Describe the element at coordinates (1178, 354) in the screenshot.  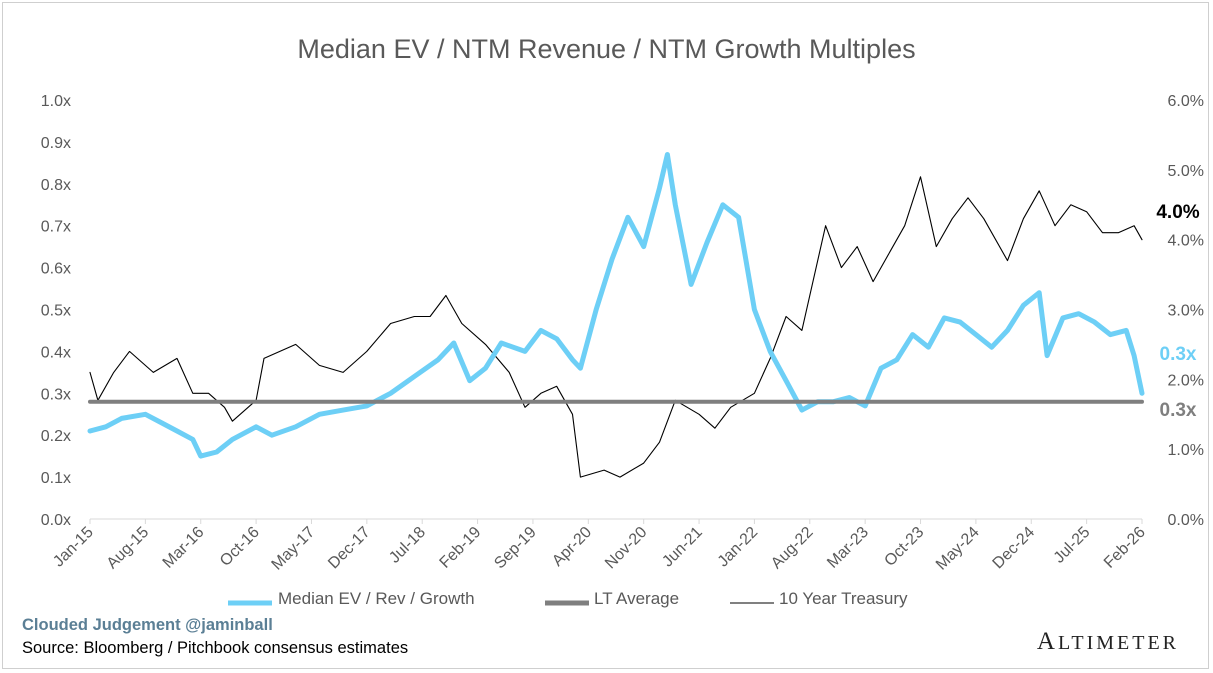
I see `end-label-ev-rev-growth: 0.3x` at that location.